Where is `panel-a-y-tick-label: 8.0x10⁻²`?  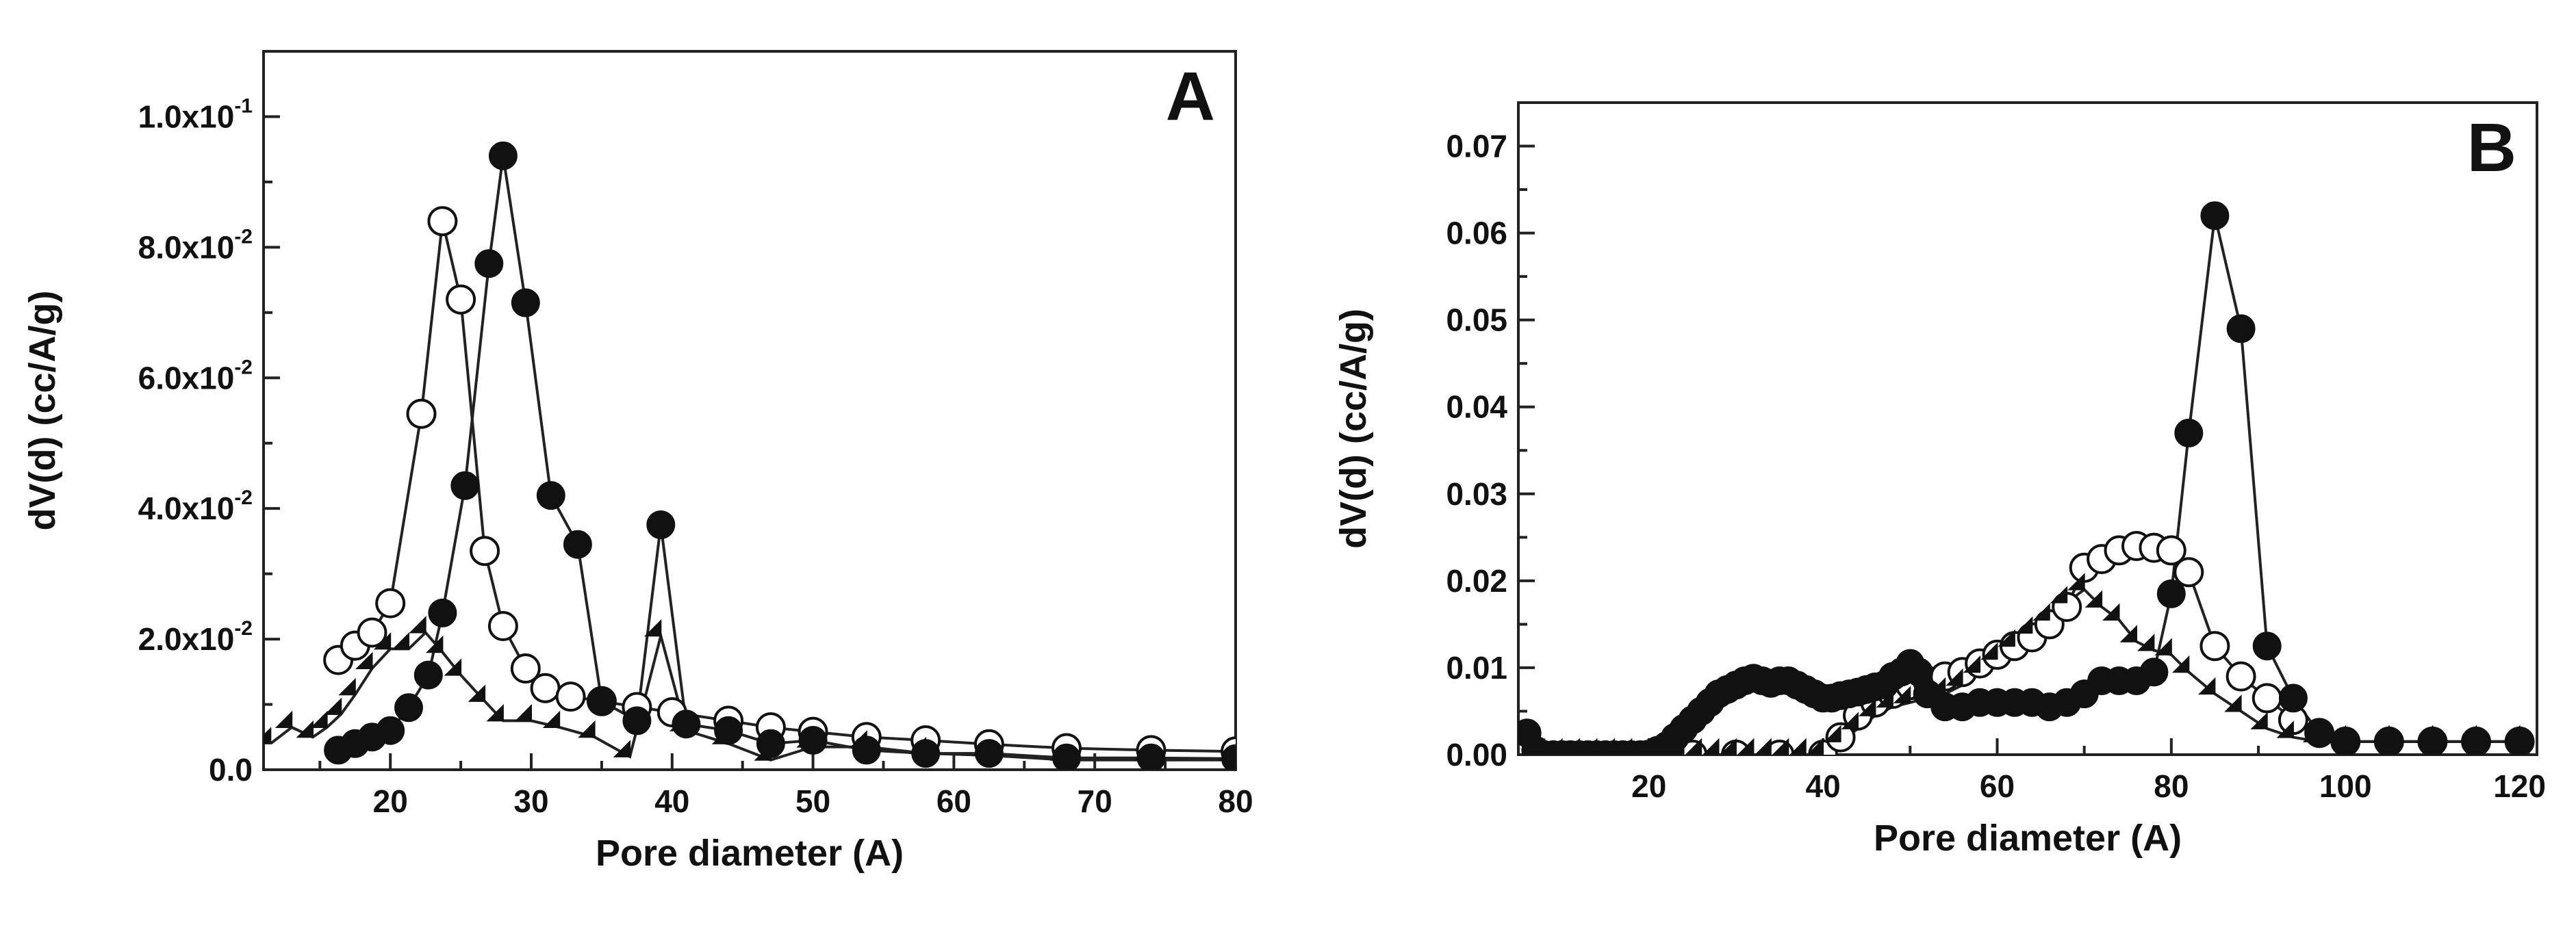
panel-a-y-tick-label: 8.0x10⁻² is located at coordinates (195, 245).